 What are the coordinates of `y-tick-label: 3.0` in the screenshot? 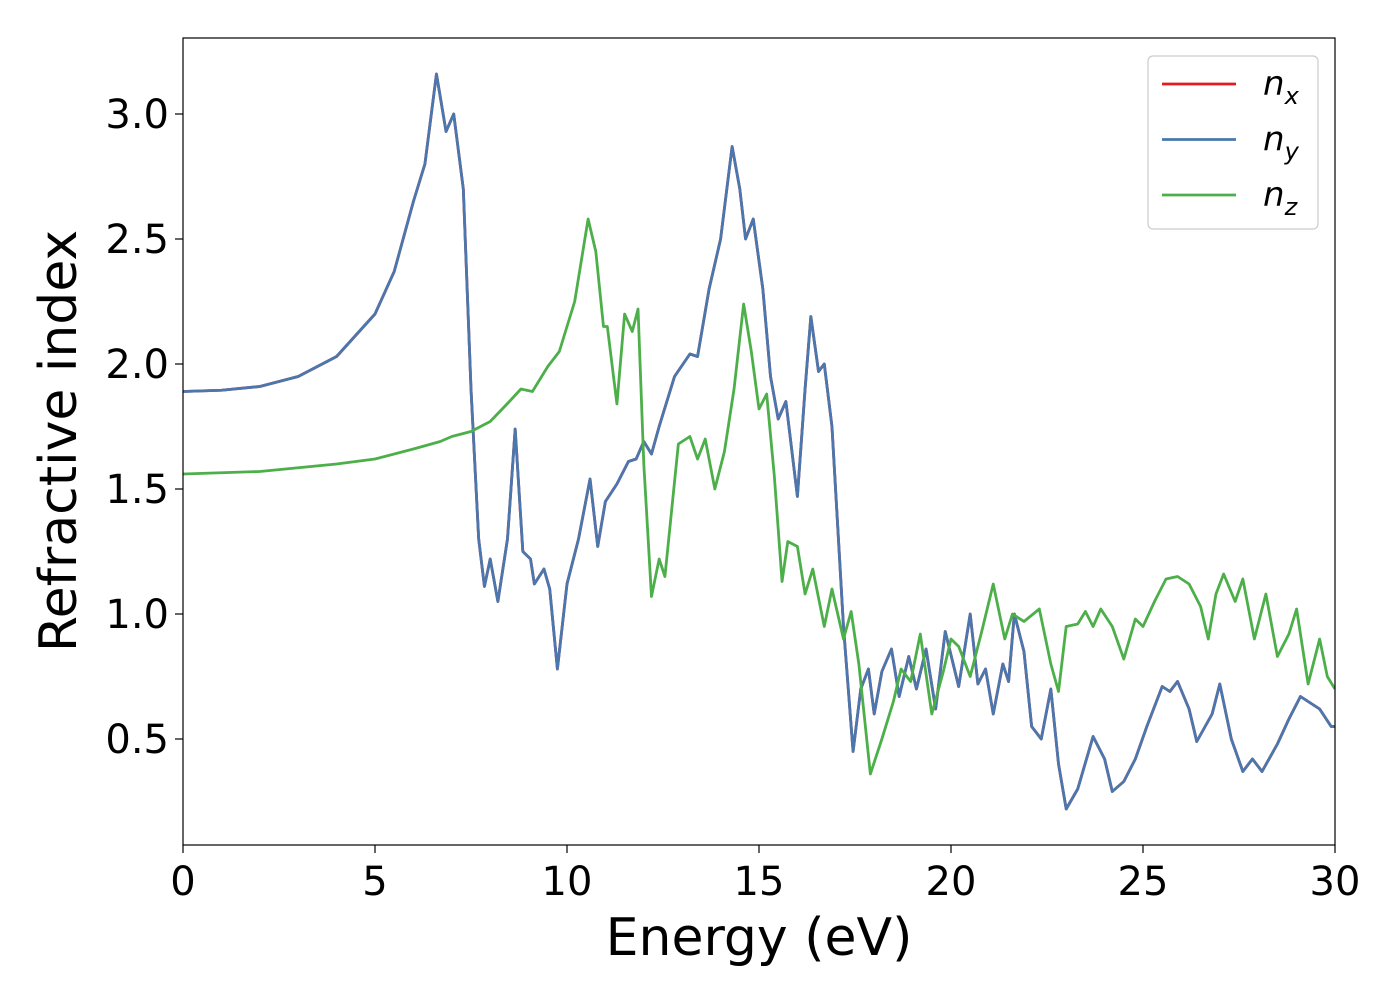 It's located at (137, 115).